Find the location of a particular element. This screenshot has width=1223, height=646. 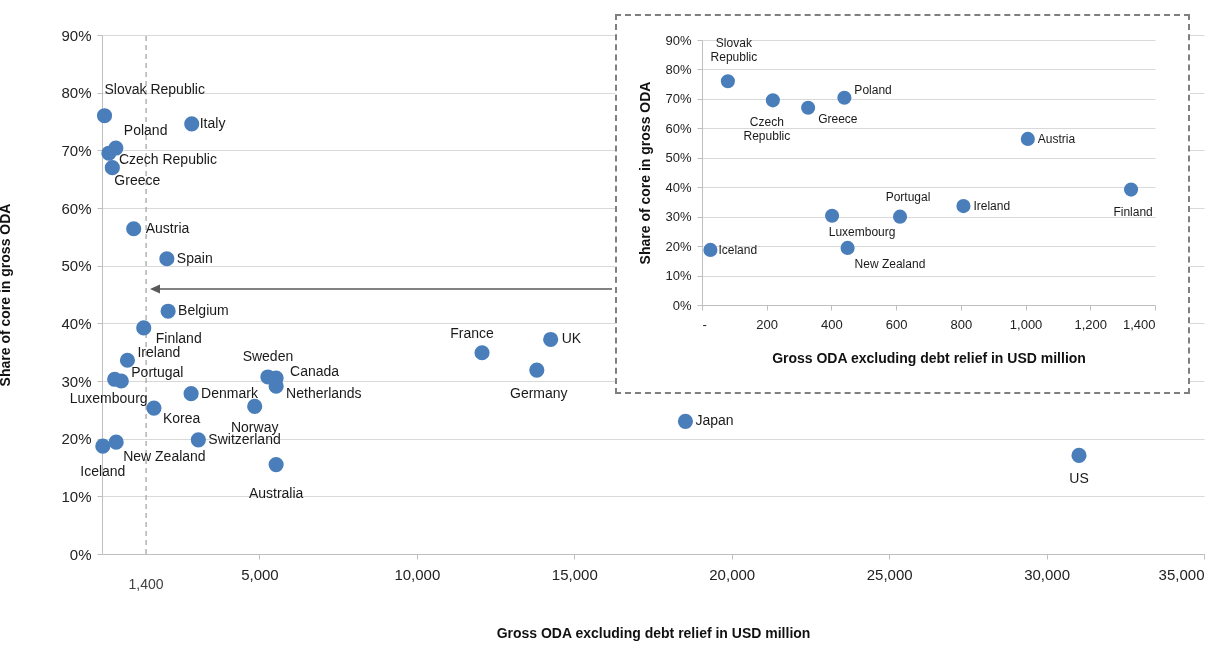

x-tick-label: 600 is located at coordinates (896, 324).